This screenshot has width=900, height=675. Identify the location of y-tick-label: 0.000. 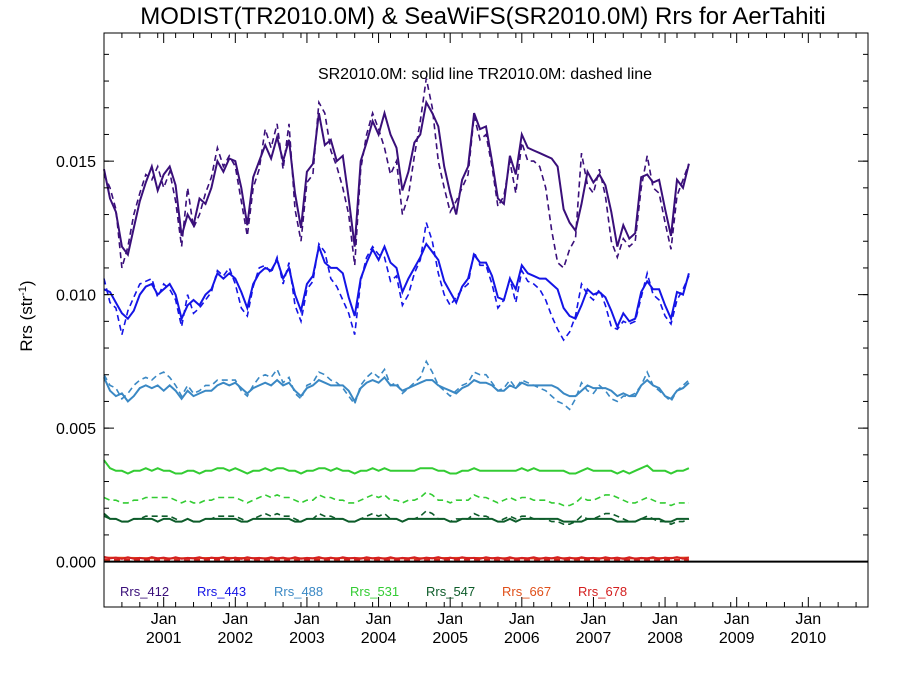
(76, 563).